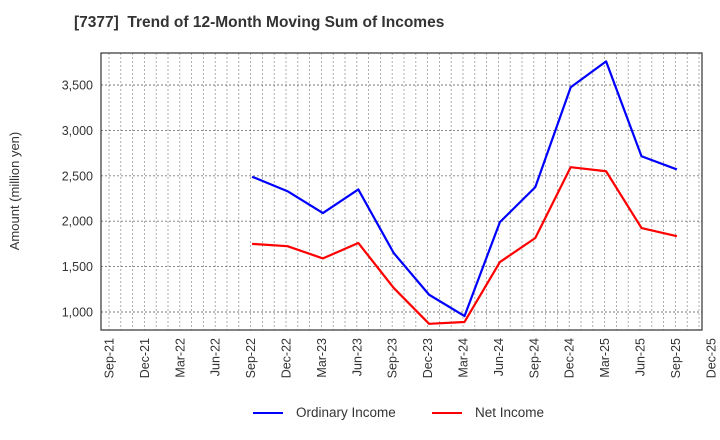  What do you see at coordinates (711, 358) in the screenshot?
I see `x-tick-label: Dec-25` at bounding box center [711, 358].